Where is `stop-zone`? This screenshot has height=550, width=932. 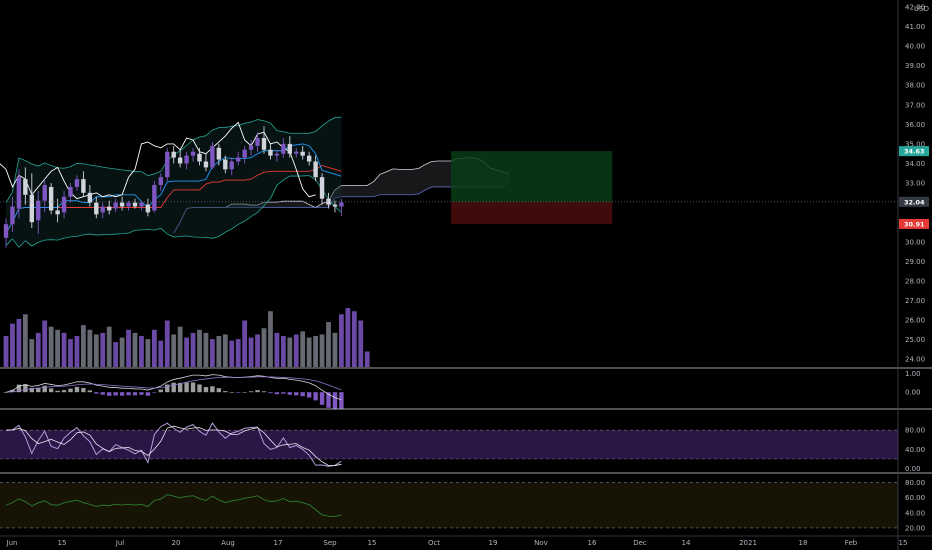 stop-zone is located at coordinates (532, 212).